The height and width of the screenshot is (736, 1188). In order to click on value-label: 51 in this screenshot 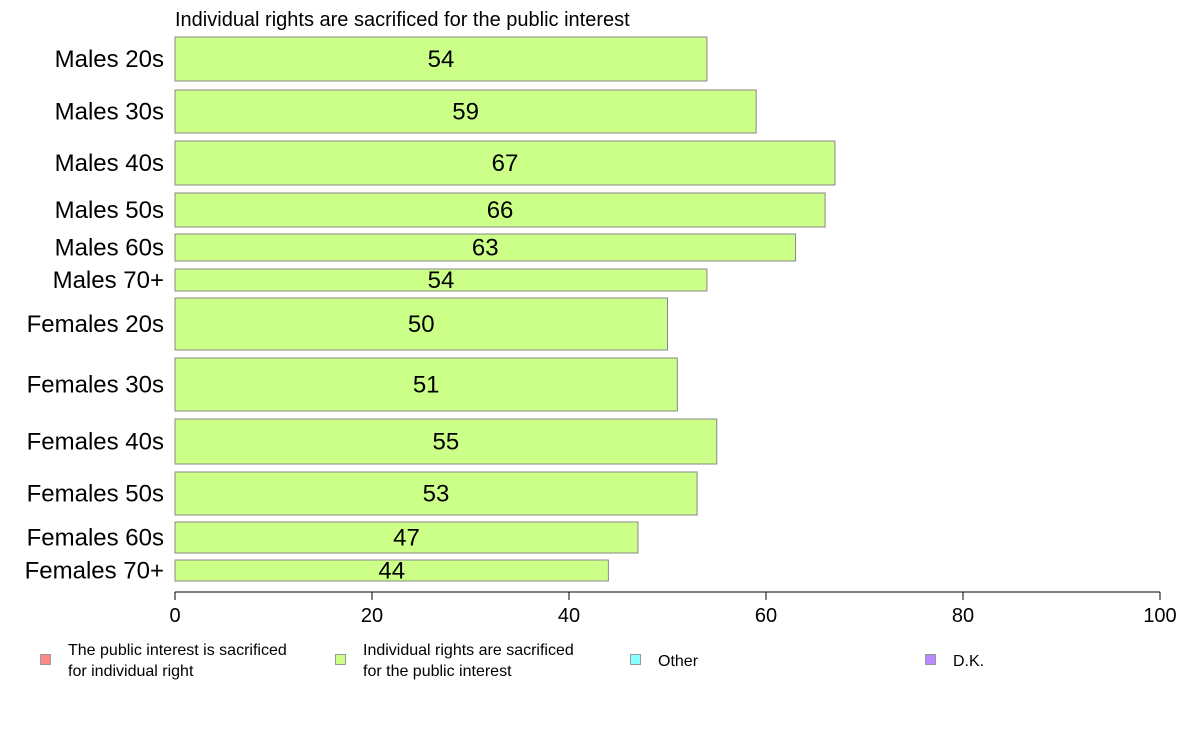, I will do `click(426, 385)`.